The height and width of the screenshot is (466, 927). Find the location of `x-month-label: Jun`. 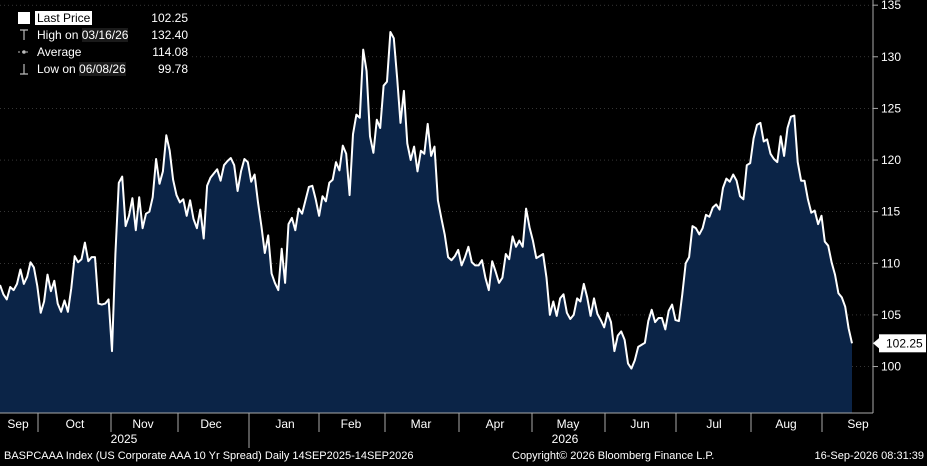

x-month-label: Jun is located at coordinates (639, 424).